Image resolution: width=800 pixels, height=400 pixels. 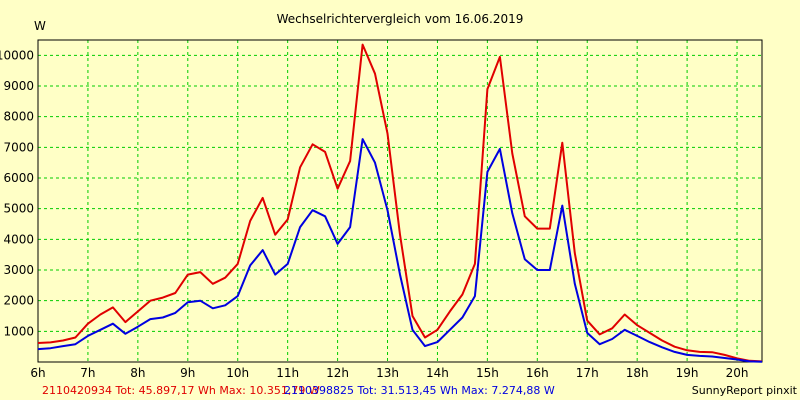 What do you see at coordinates (637, 373) in the screenshot?
I see `x-tick-label: 18h` at bounding box center [637, 373].